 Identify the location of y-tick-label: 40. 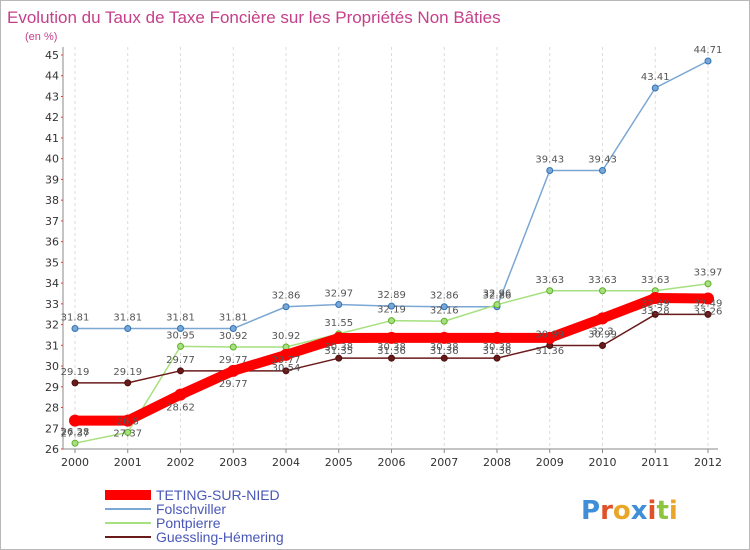
(52, 159).